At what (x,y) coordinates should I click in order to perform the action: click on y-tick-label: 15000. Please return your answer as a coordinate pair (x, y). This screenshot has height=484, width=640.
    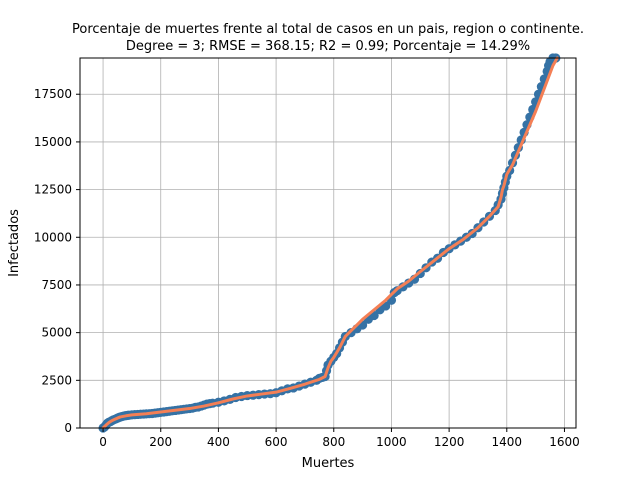
    Looking at the image, I should click on (53, 142).